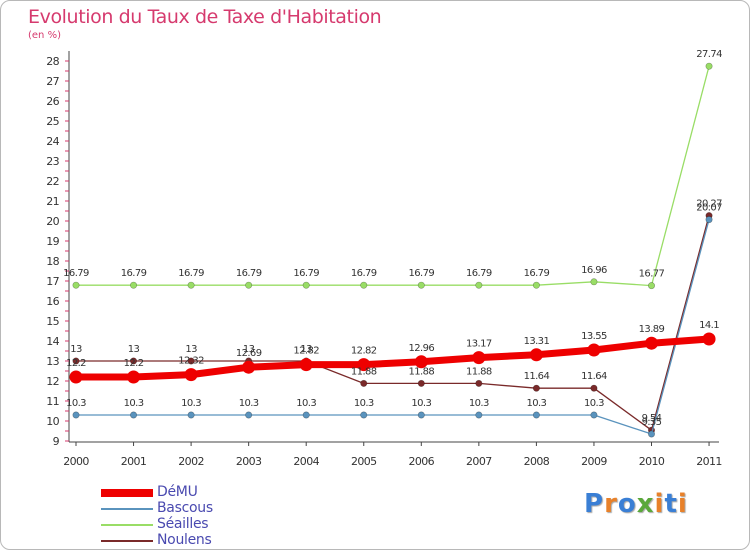 Image resolution: width=750 pixels, height=550 pixels. Describe the element at coordinates (479, 344) in the screenshot. I see `data-label: 13.17` at that location.